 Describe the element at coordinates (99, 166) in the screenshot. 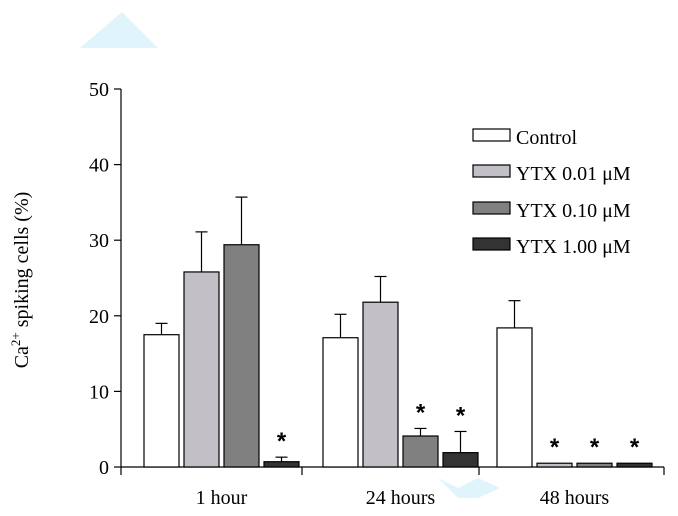

I see `y-tick-label: 40` at that location.